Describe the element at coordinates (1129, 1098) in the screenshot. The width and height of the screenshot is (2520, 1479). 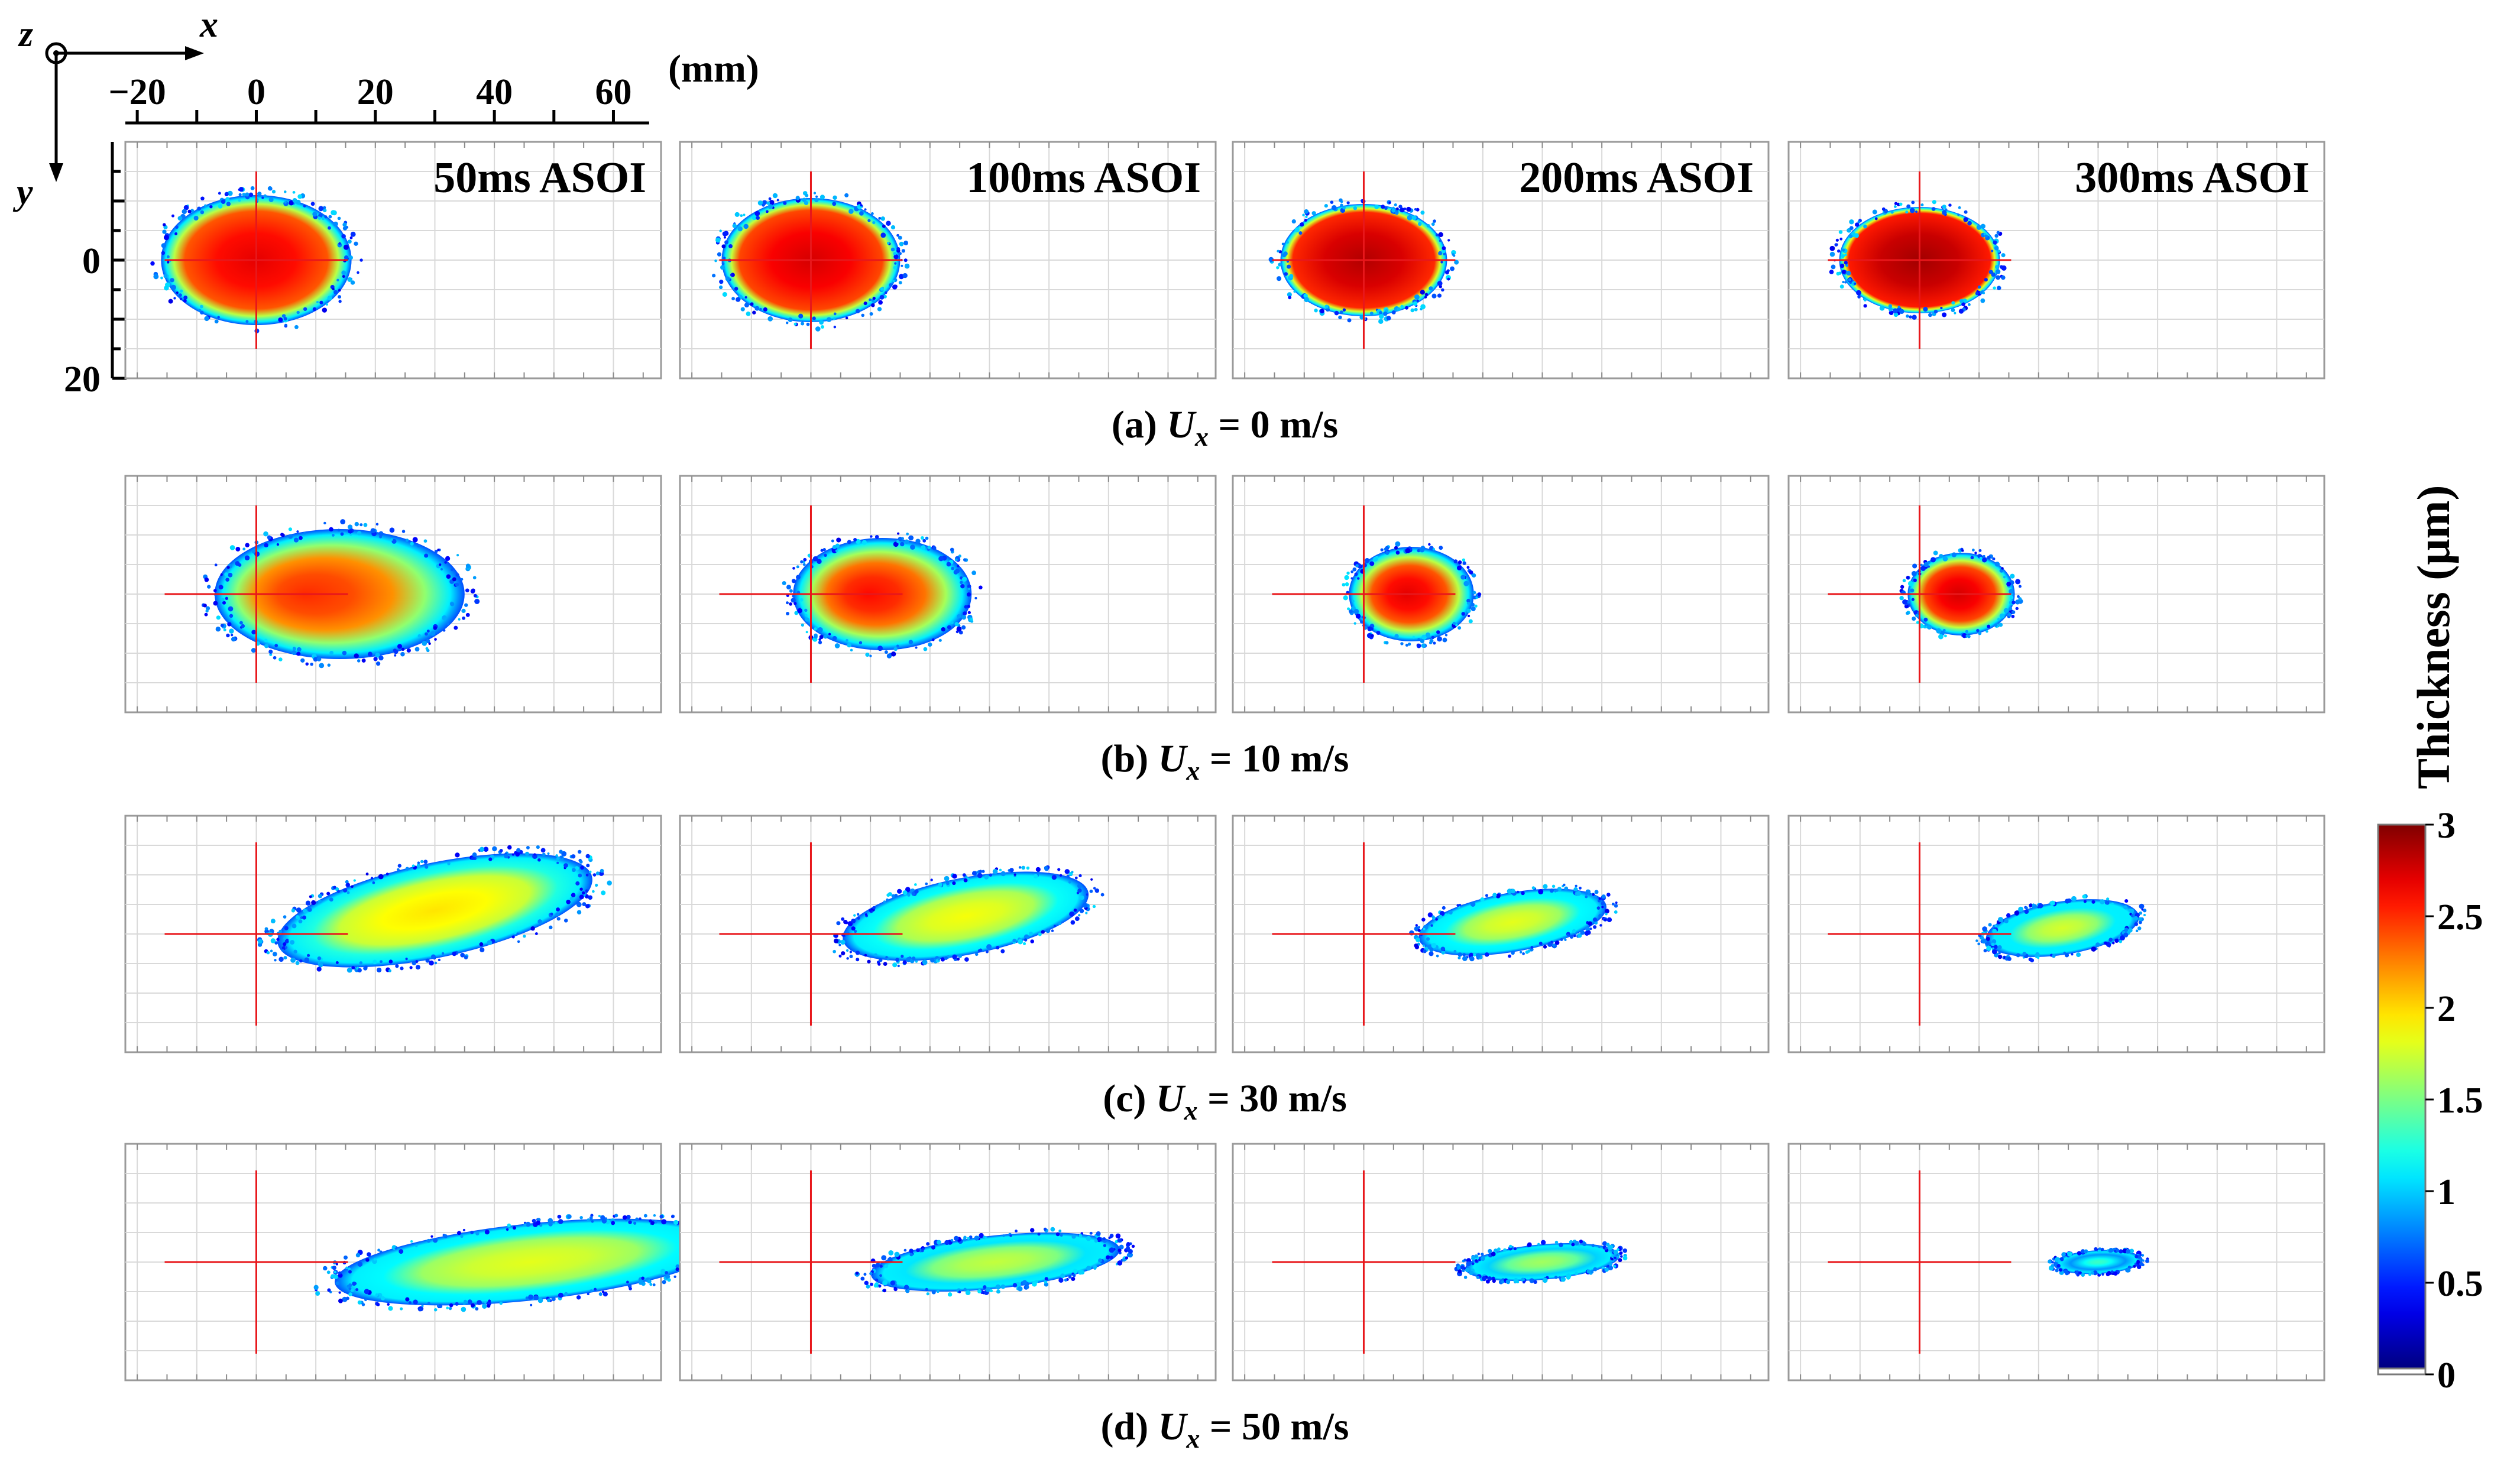
I see `caption-prefix: (c)` at that location.